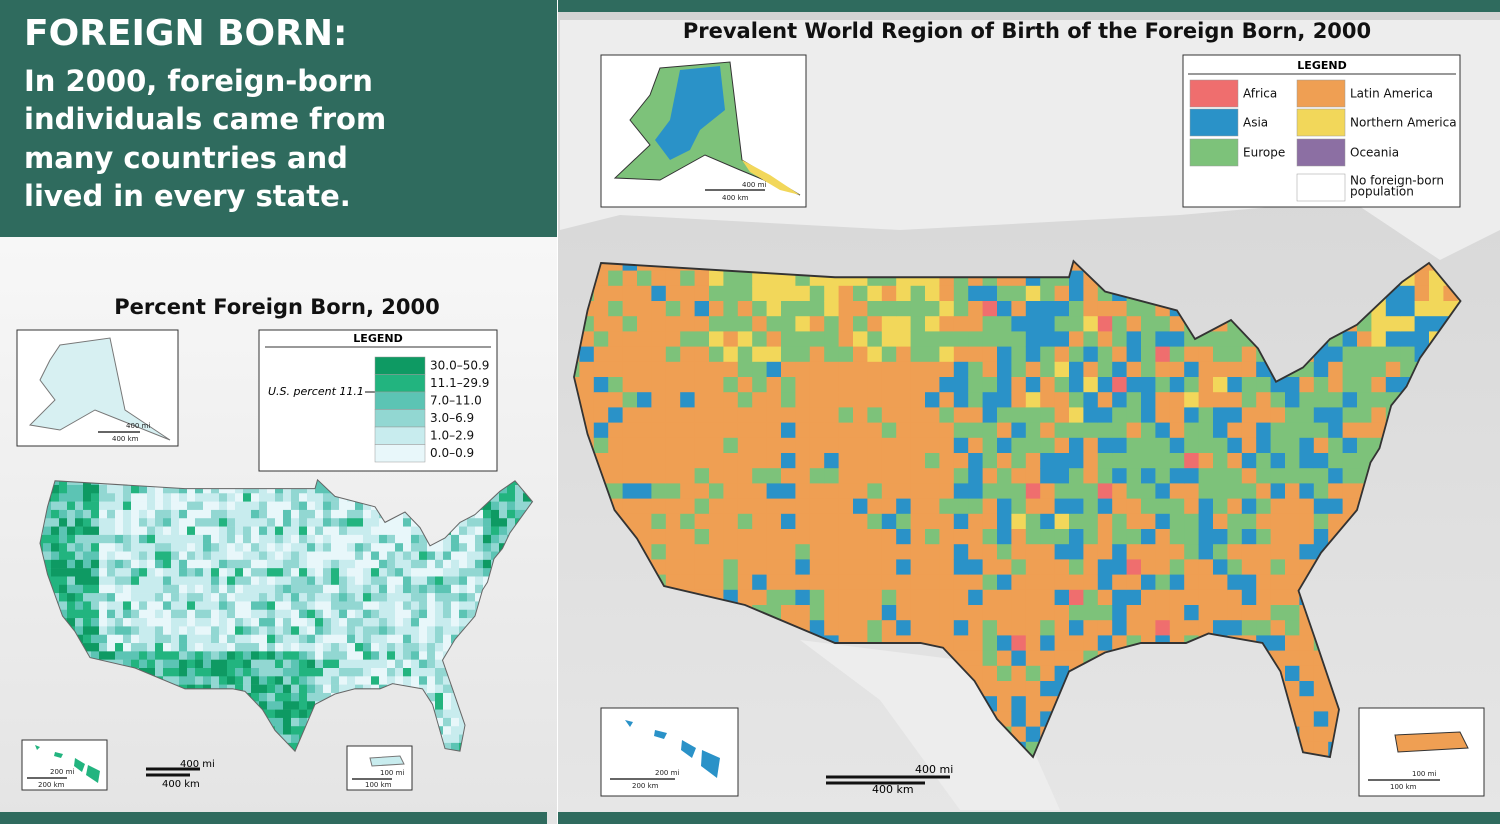  What do you see at coordinates (181, 784) in the screenshot?
I see `scale-label: 400 km` at bounding box center [181, 784].